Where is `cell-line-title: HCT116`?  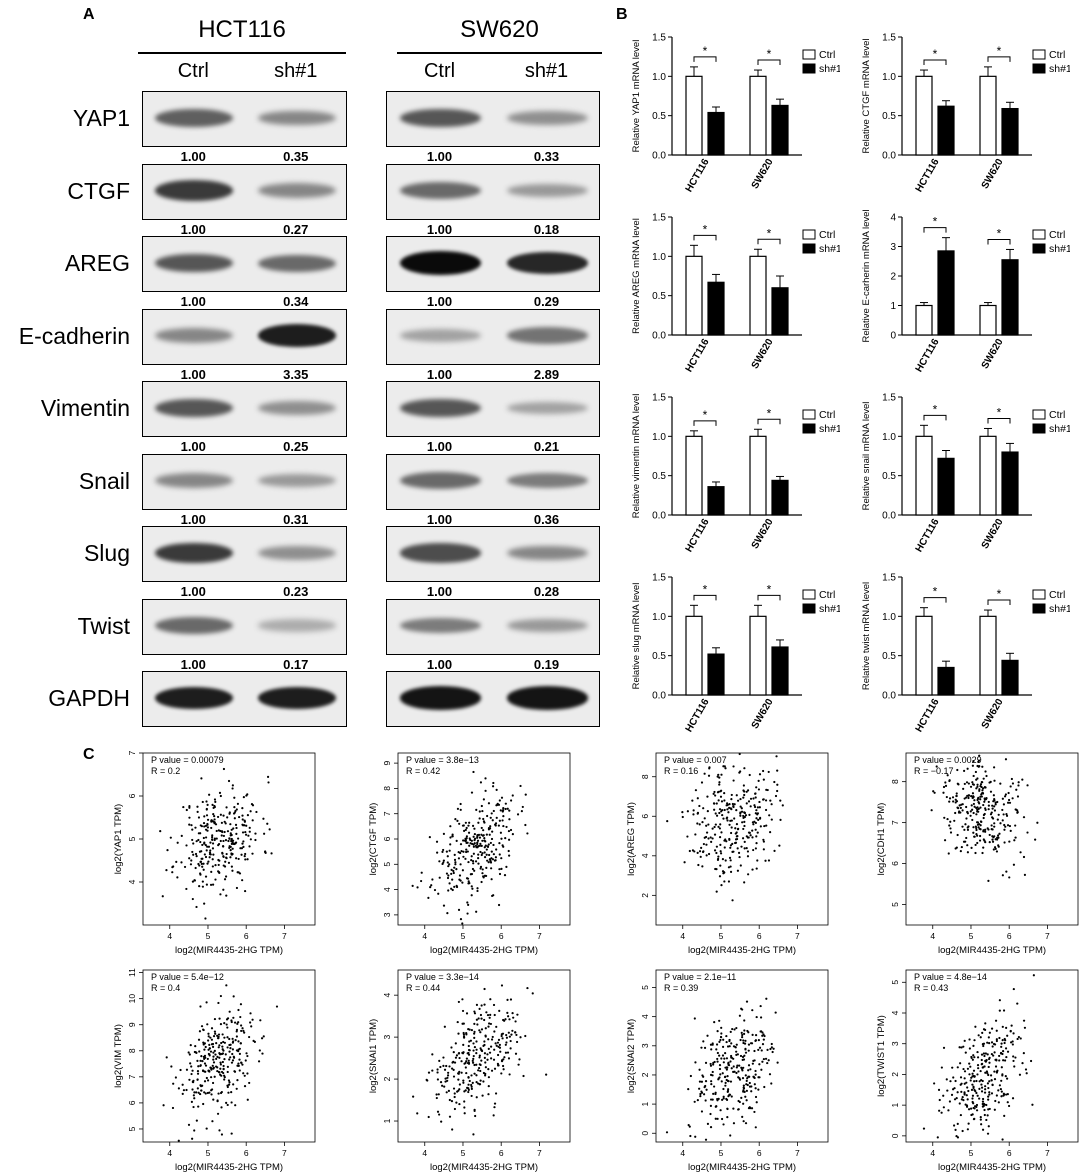
cell-line-title: HCT116 is located at coordinates (242, 29).